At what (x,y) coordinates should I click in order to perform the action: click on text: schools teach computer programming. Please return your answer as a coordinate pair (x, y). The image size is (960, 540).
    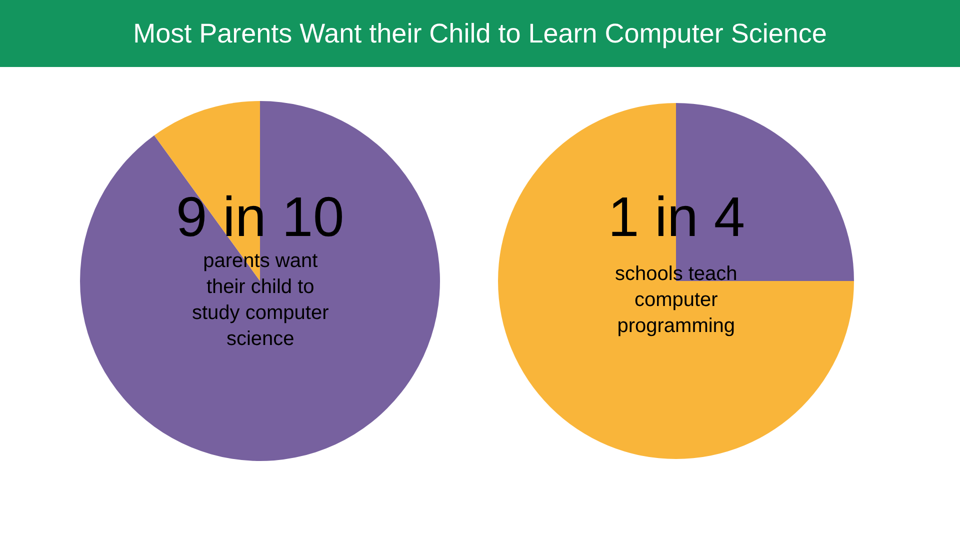
    Looking at the image, I should click on (676, 300).